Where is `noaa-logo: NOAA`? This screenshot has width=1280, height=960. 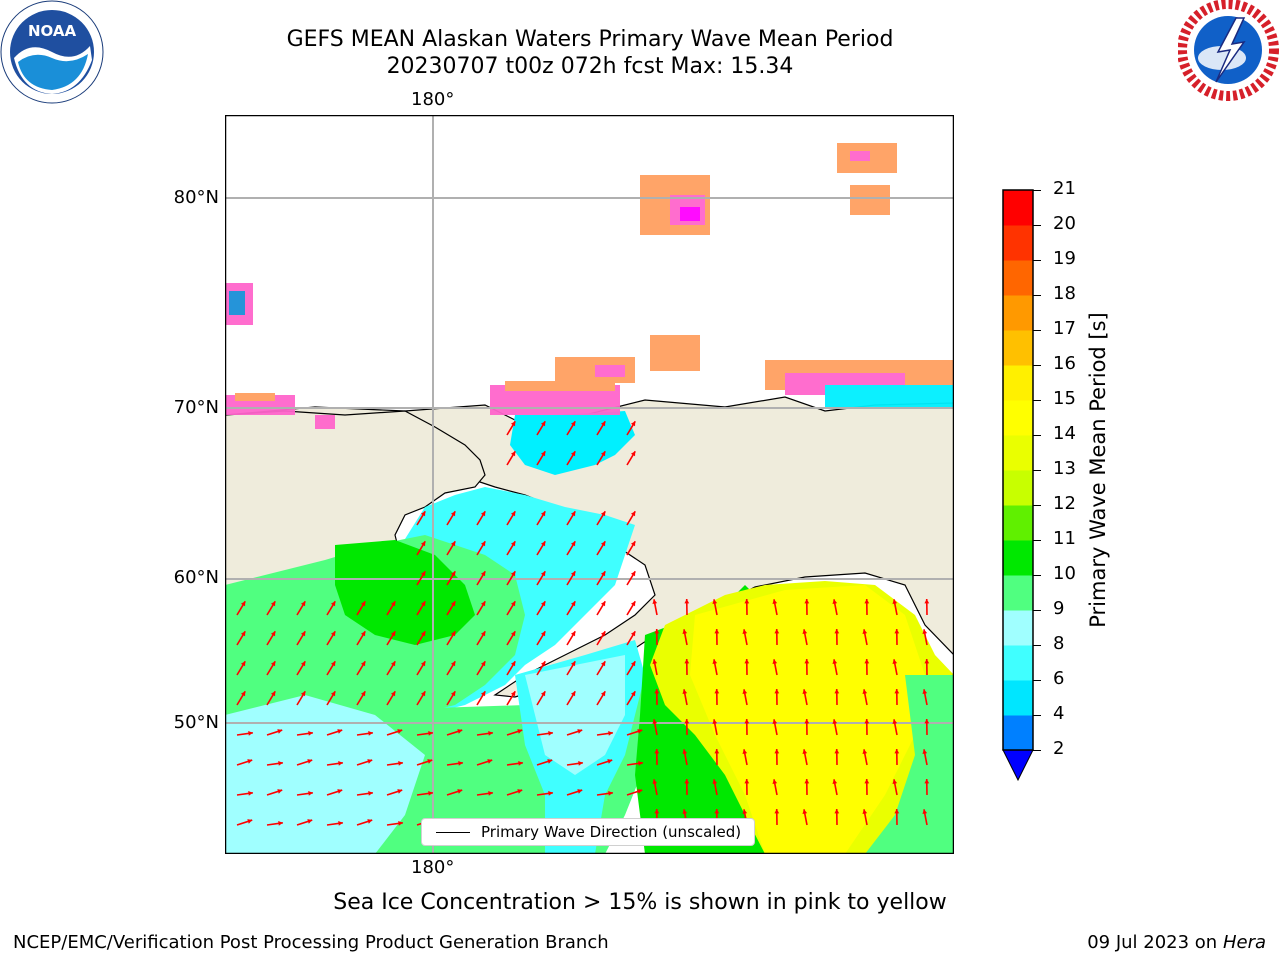
noaa-logo: NOAA is located at coordinates (52, 52).